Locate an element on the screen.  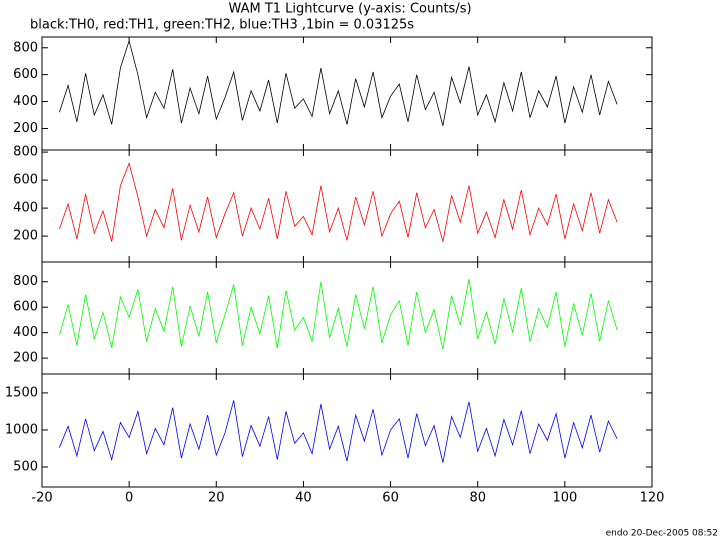
x-tick-label: 40 is located at coordinates (303, 498).